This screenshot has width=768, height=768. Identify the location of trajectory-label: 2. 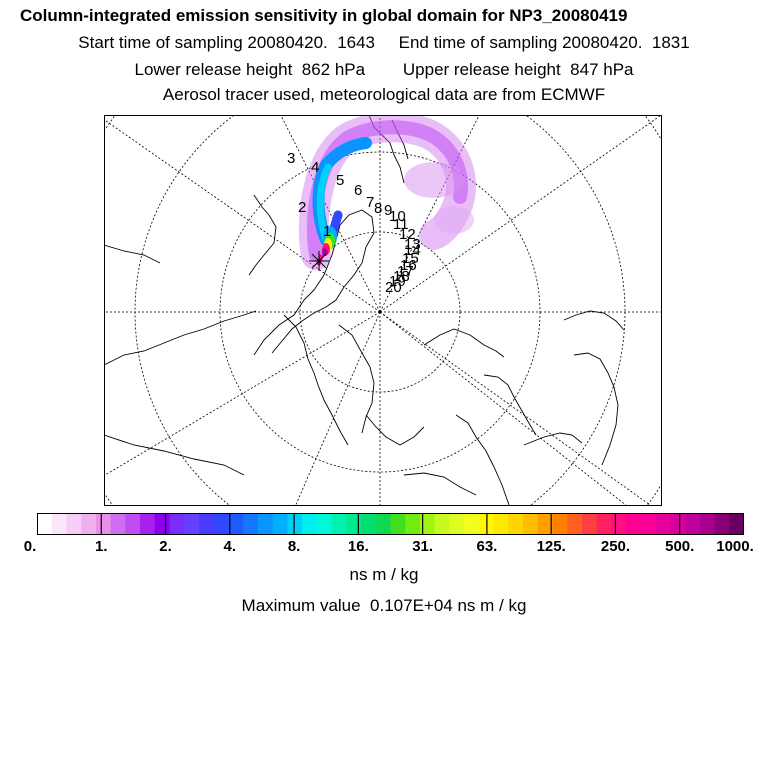
(302, 207).